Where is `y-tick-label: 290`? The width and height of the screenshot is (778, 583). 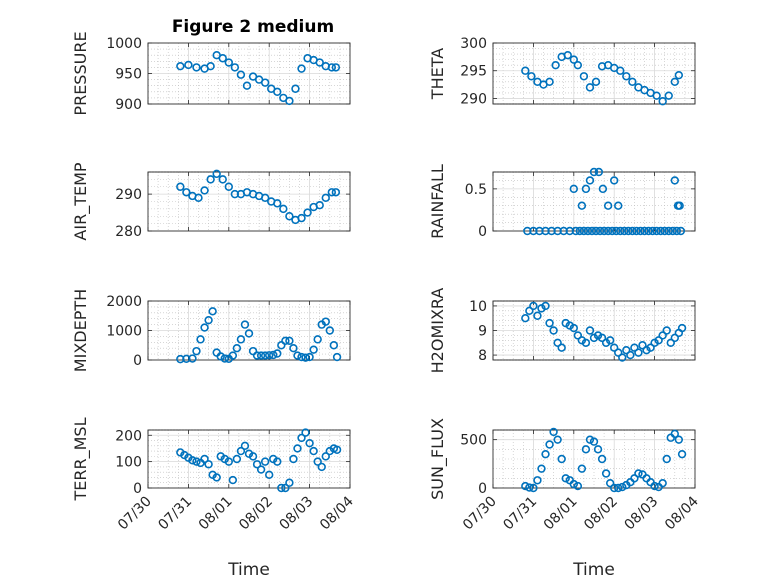
y-tick-label: 290 is located at coordinates (473, 99).